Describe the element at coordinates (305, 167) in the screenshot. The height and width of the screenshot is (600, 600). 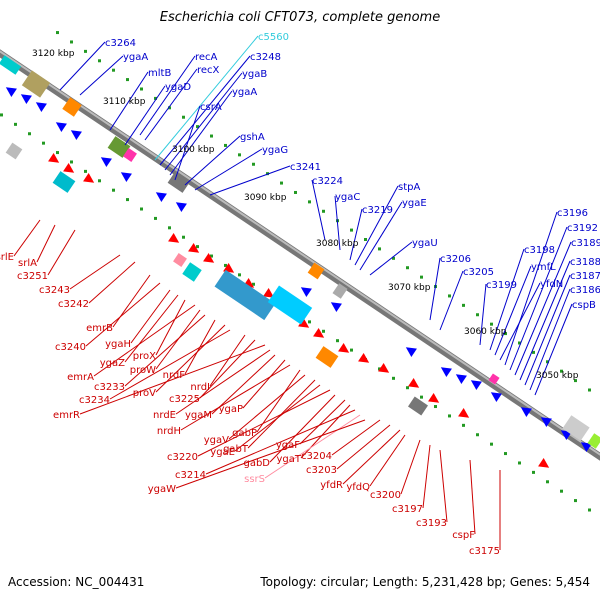
I see `gene-label: c3241` at that location.